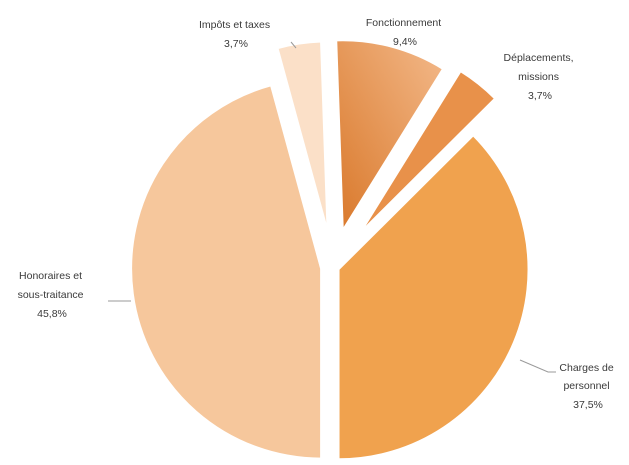 Image resolution: width=629 pixels, height=465 pixels. I want to click on slice-label-charges: Charges de personnel 37,5%, so click(587, 386).